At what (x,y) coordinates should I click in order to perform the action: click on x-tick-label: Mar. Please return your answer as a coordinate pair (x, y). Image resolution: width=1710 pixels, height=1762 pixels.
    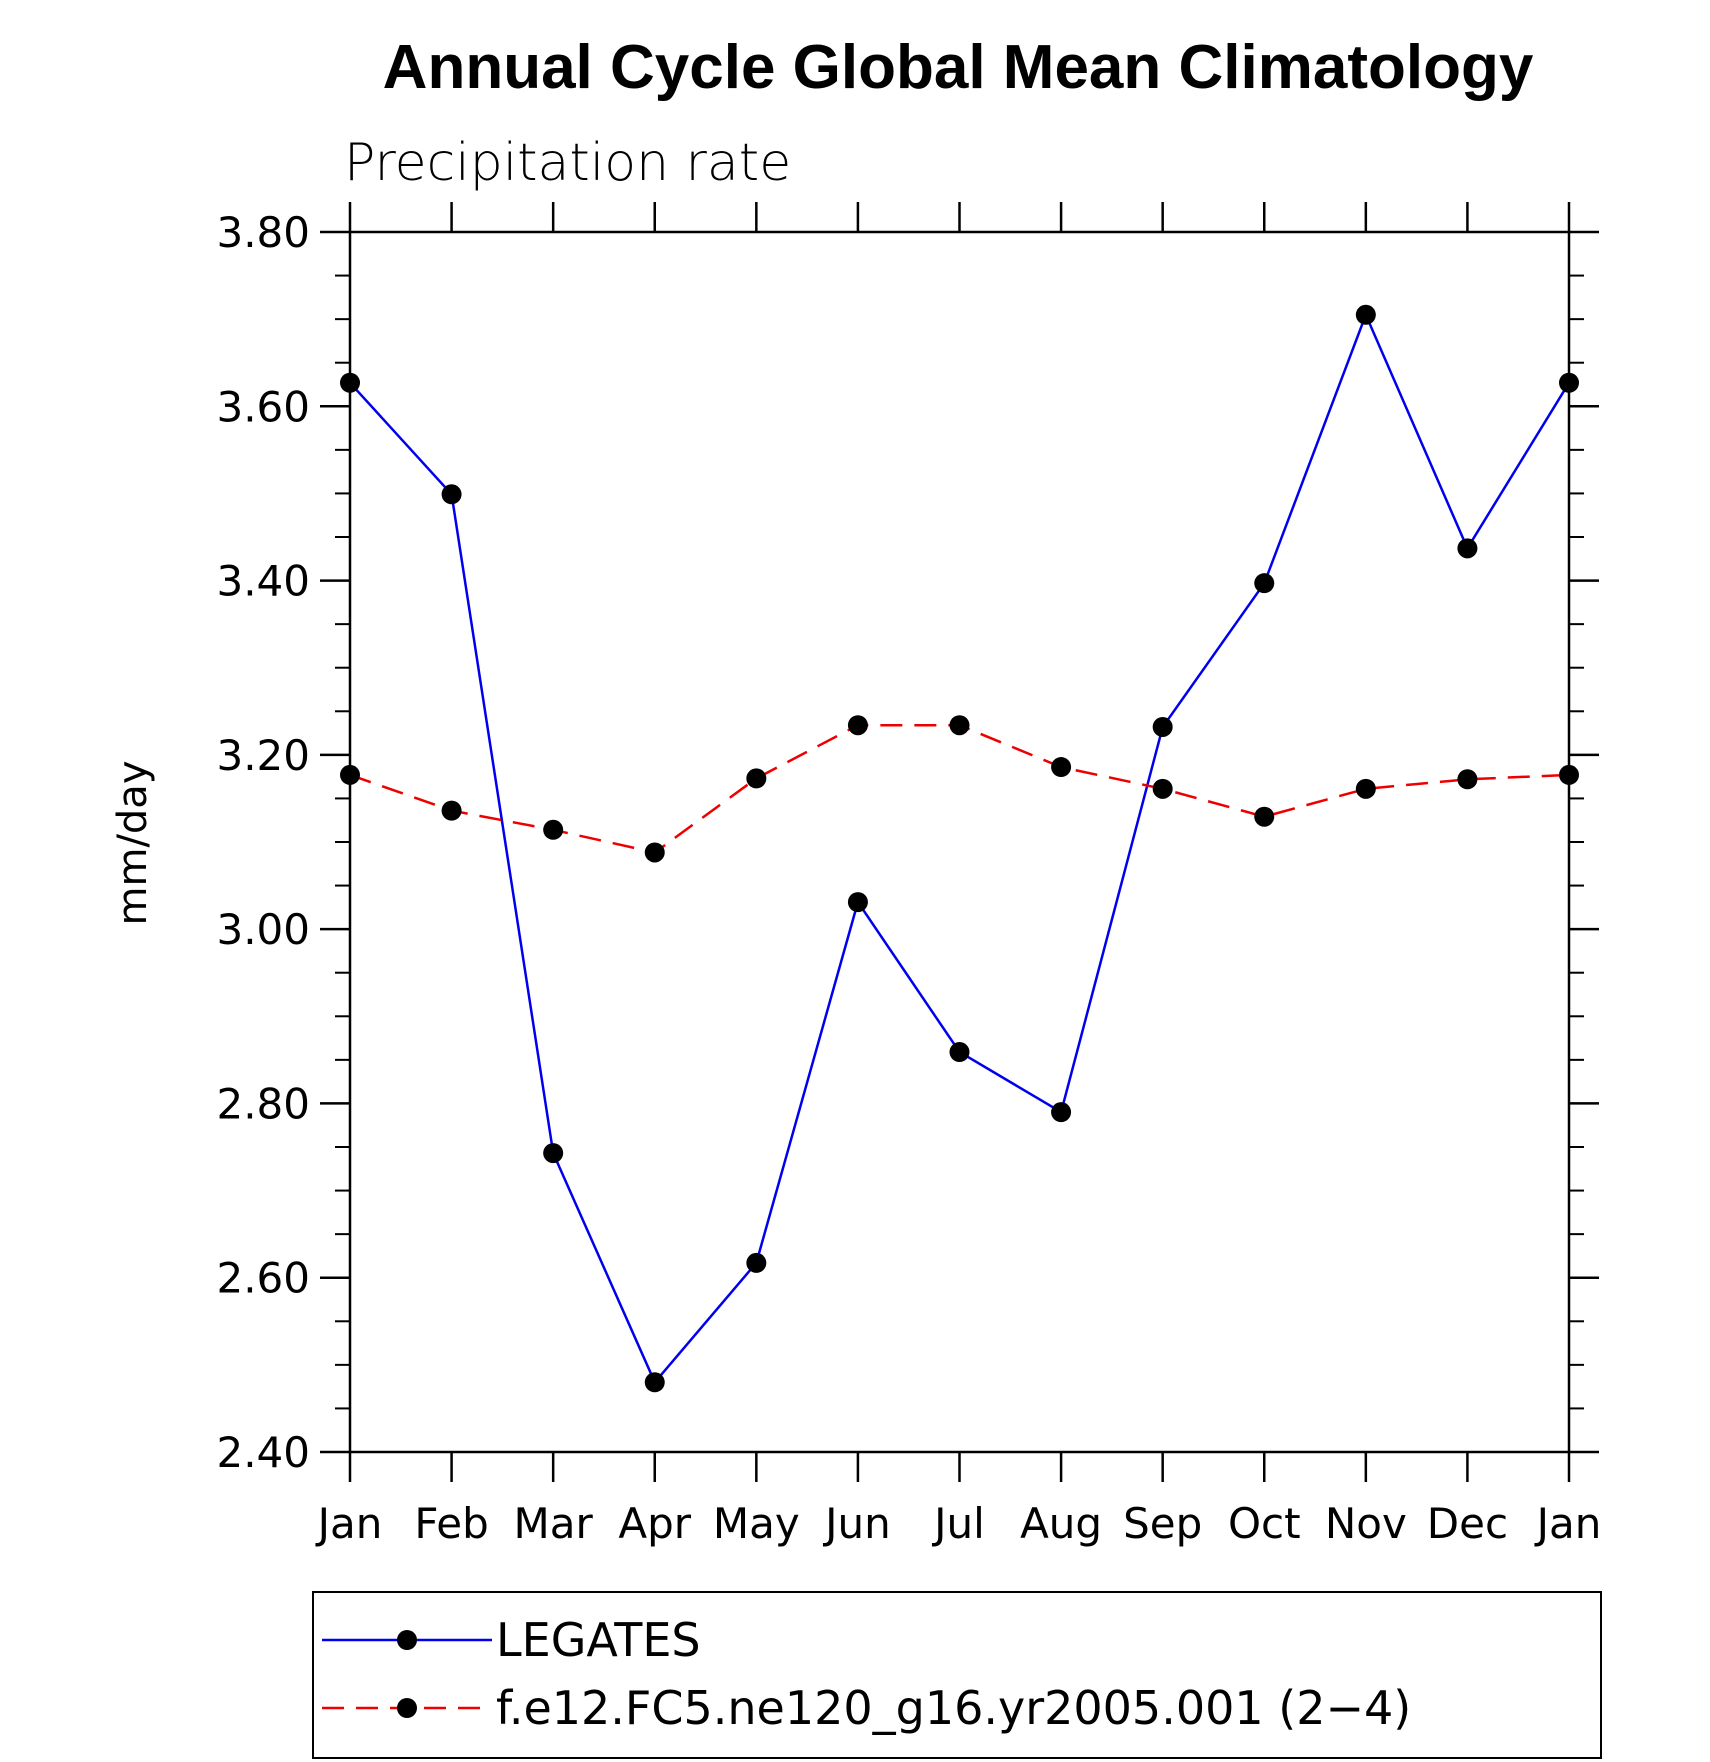
    Looking at the image, I should click on (554, 1523).